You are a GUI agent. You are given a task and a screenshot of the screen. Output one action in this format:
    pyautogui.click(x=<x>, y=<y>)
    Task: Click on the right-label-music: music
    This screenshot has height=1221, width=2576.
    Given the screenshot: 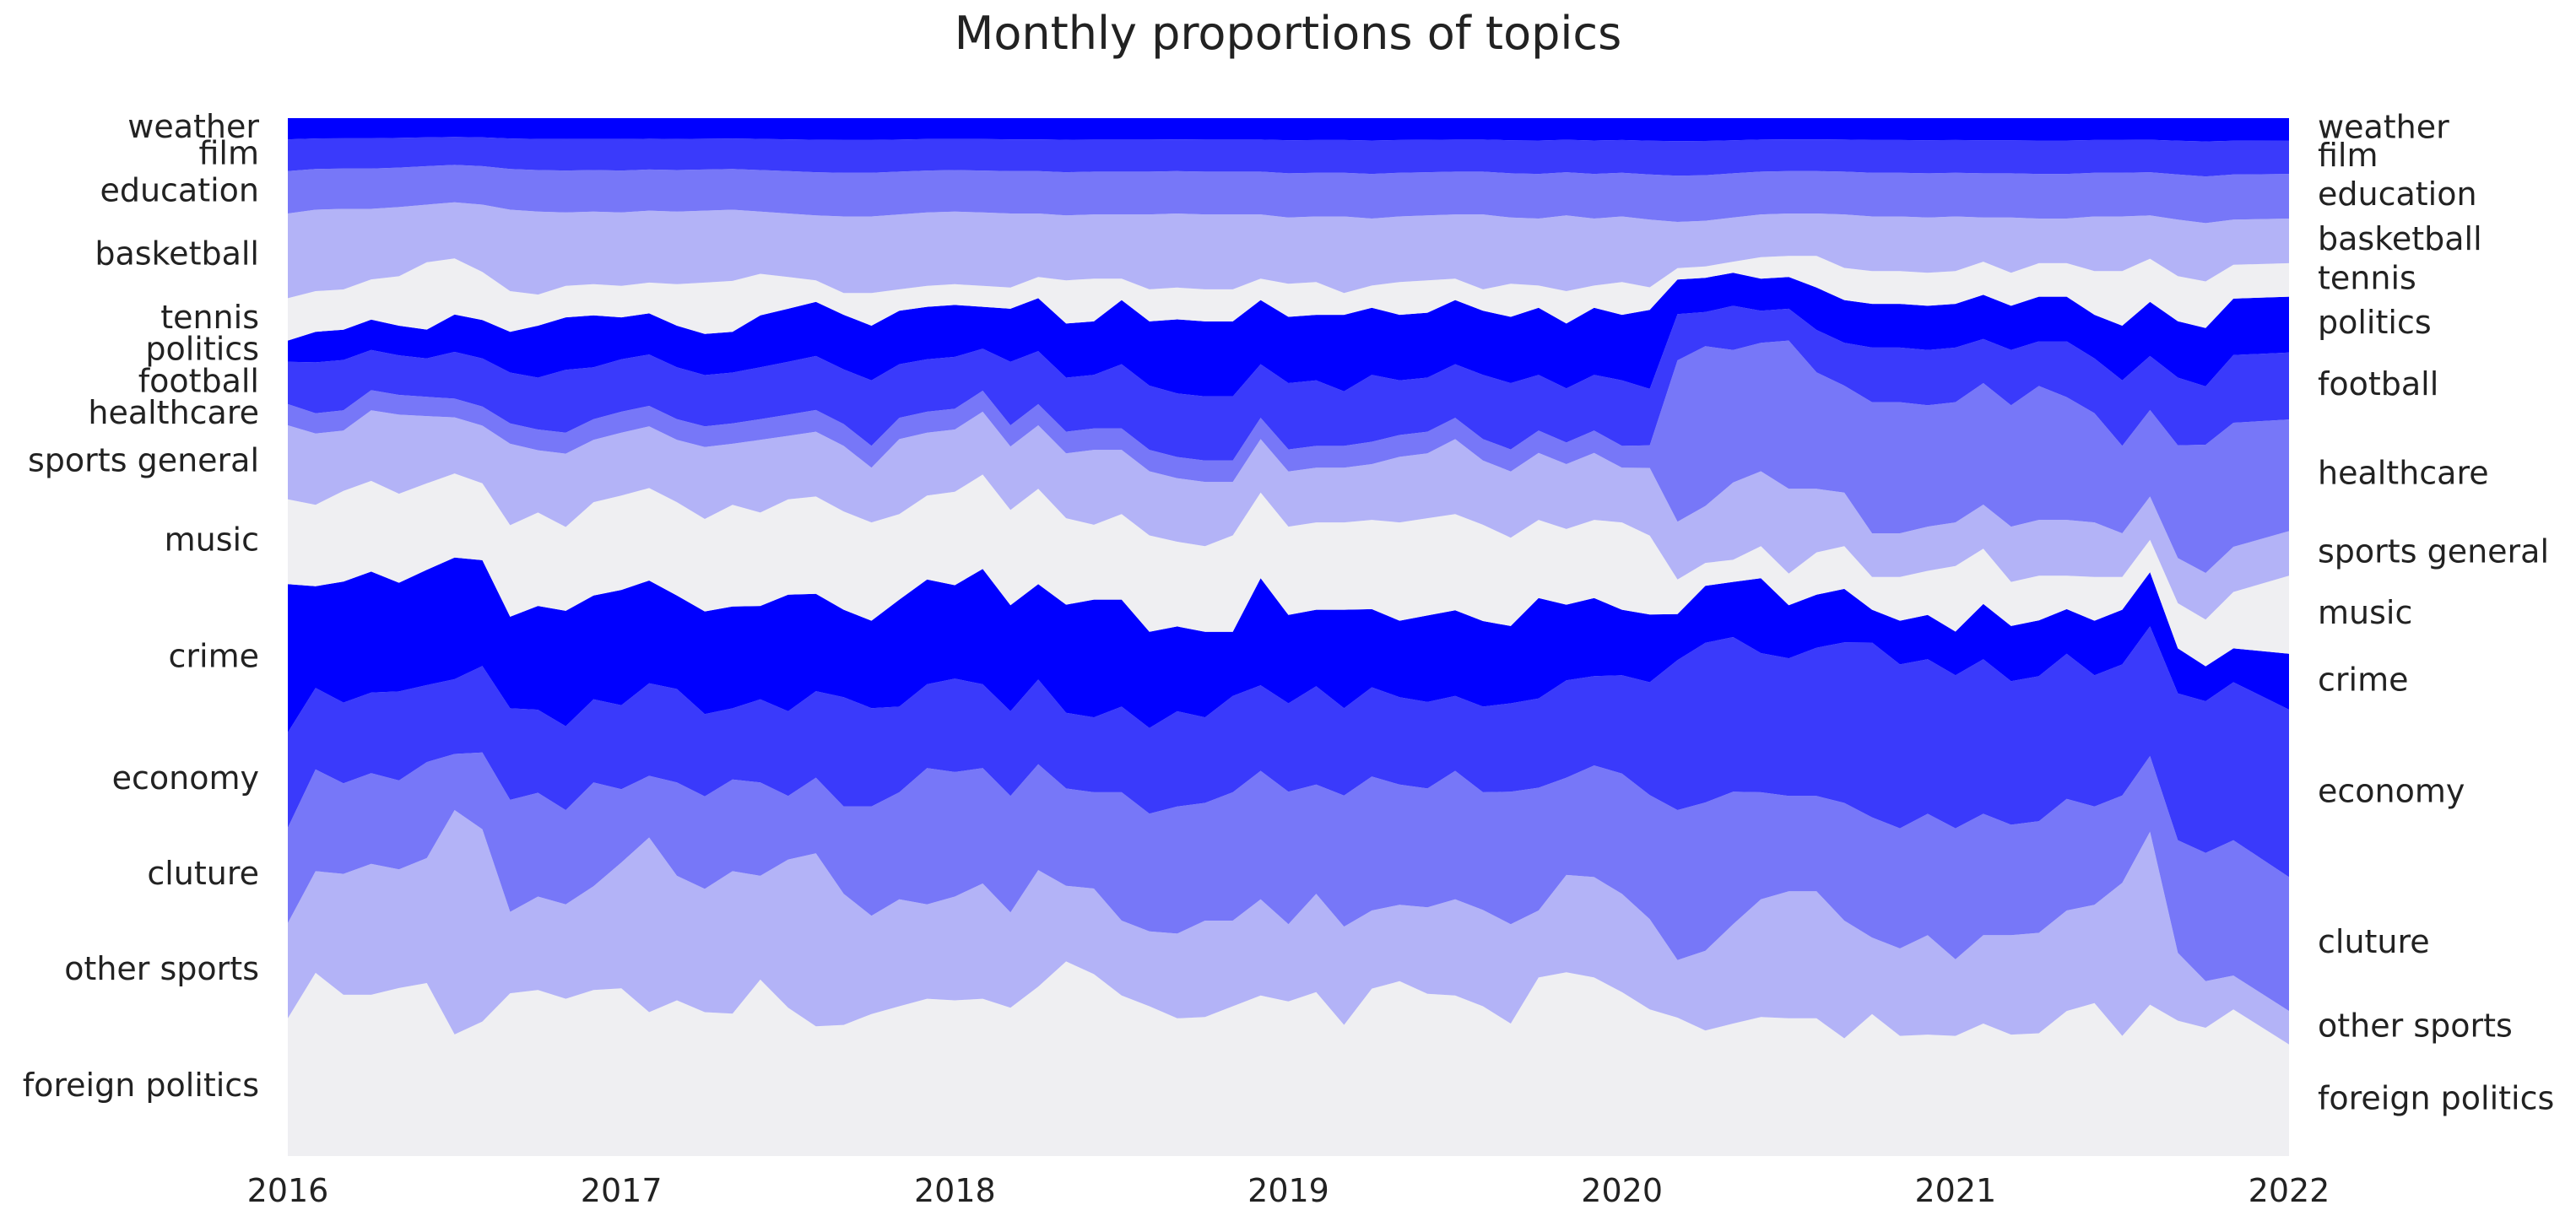 What is the action you would take?
    pyautogui.click(x=2365, y=612)
    